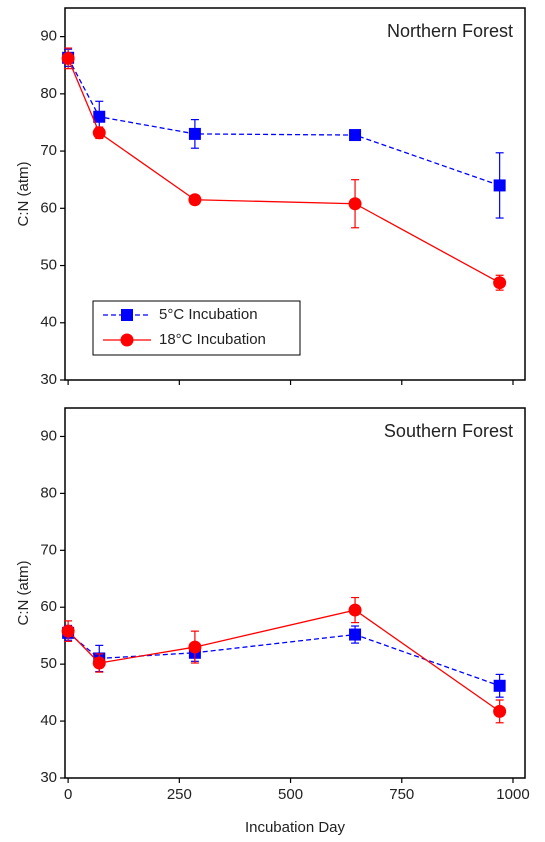 The height and width of the screenshot is (842, 545). Describe the element at coordinates (290, 794) in the screenshot. I see `x-tick-label: 500` at that location.